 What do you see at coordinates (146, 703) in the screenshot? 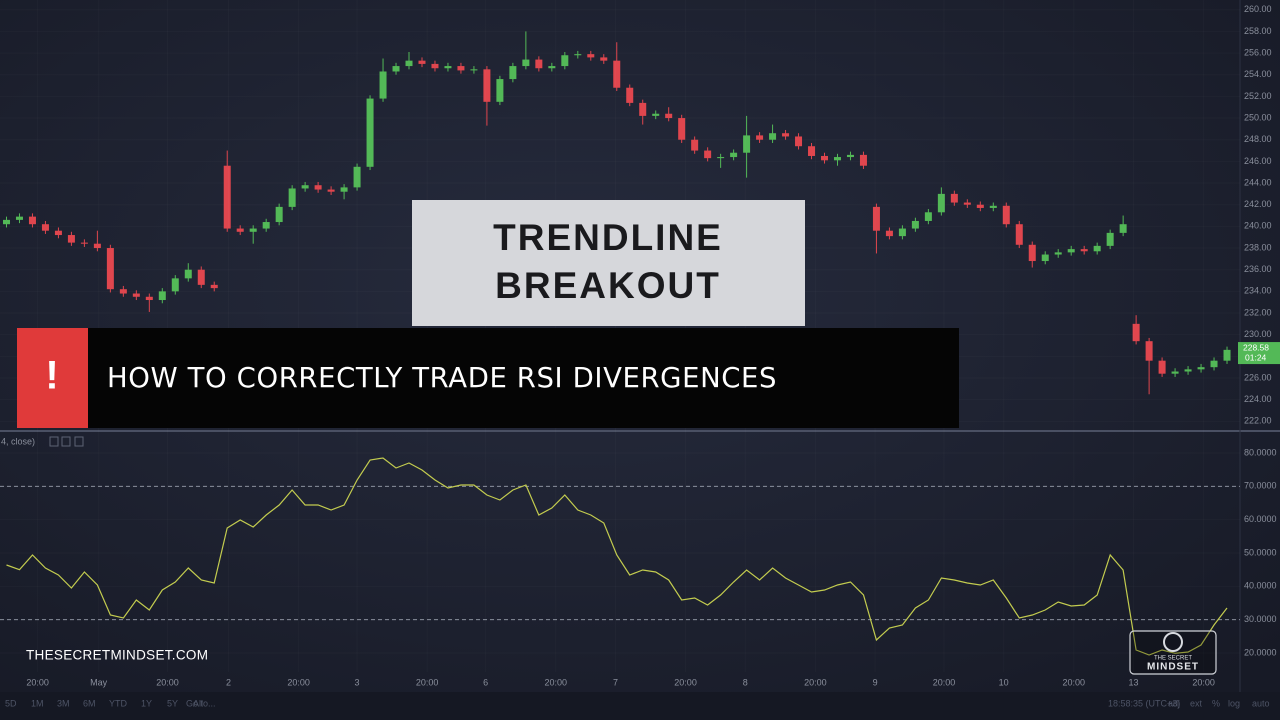
I see `range-button: 1Y` at bounding box center [146, 703].